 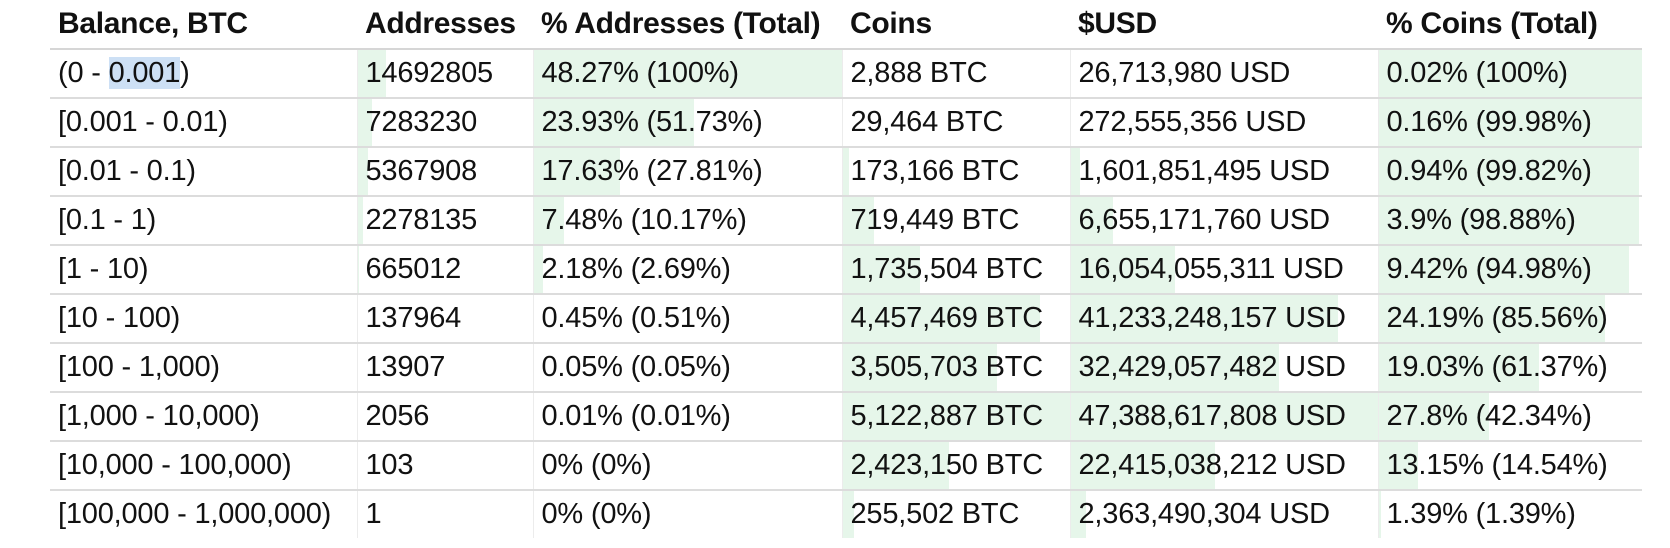 What do you see at coordinates (203, 270) in the screenshot?
I see `cell-balance-range: [1 - 10)` at bounding box center [203, 270].